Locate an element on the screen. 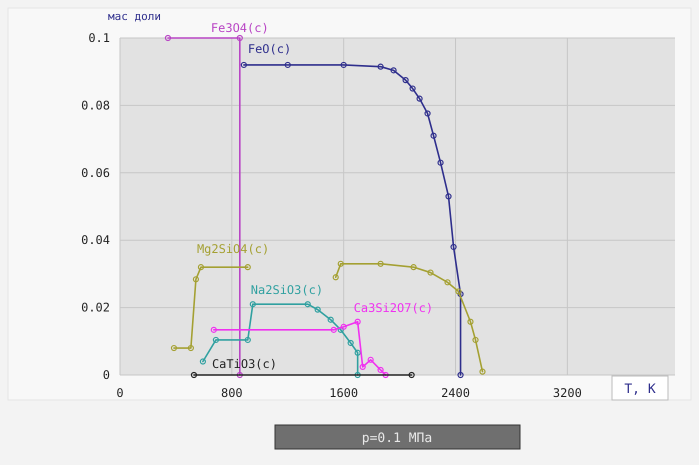 This screenshot has height=465, width=699. series-label: Na2SiO3(c) is located at coordinates (287, 290).